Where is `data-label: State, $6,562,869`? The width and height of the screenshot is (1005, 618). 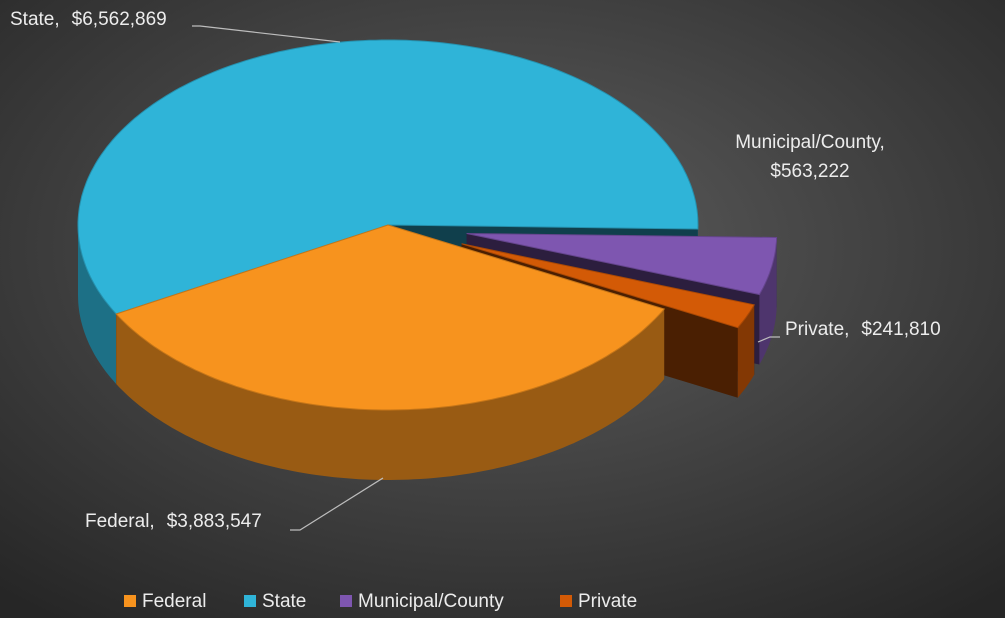
data-label: State, $6,562,869 is located at coordinates (88, 19).